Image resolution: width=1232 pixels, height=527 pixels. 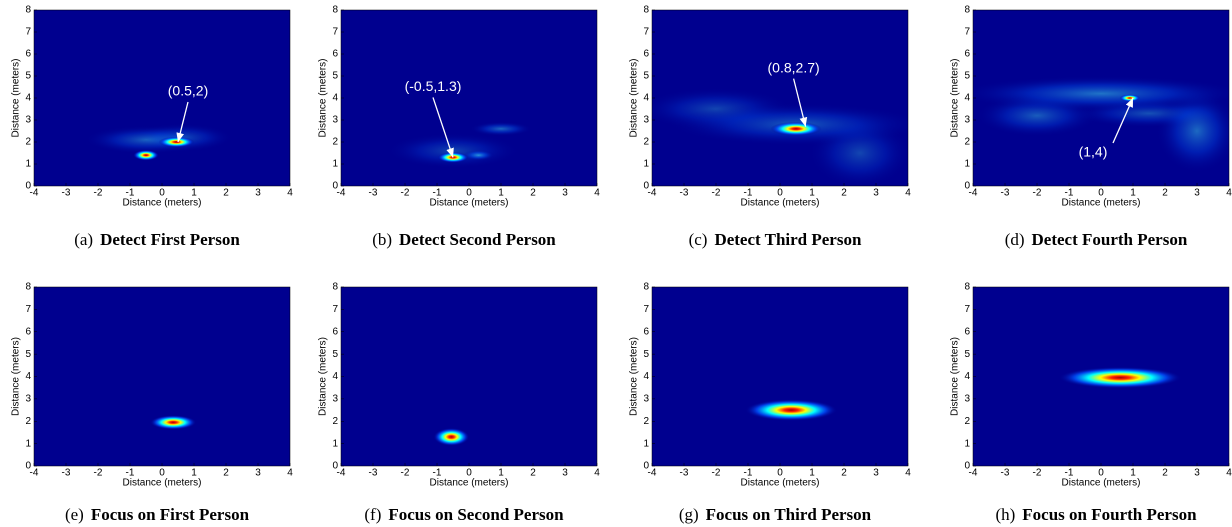 I want to click on caption-label: (e), so click(x=74, y=514).